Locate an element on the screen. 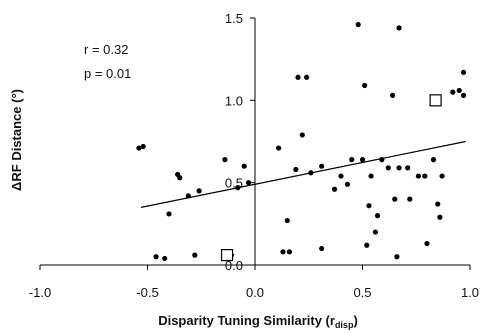  regression-line is located at coordinates (303, 174).